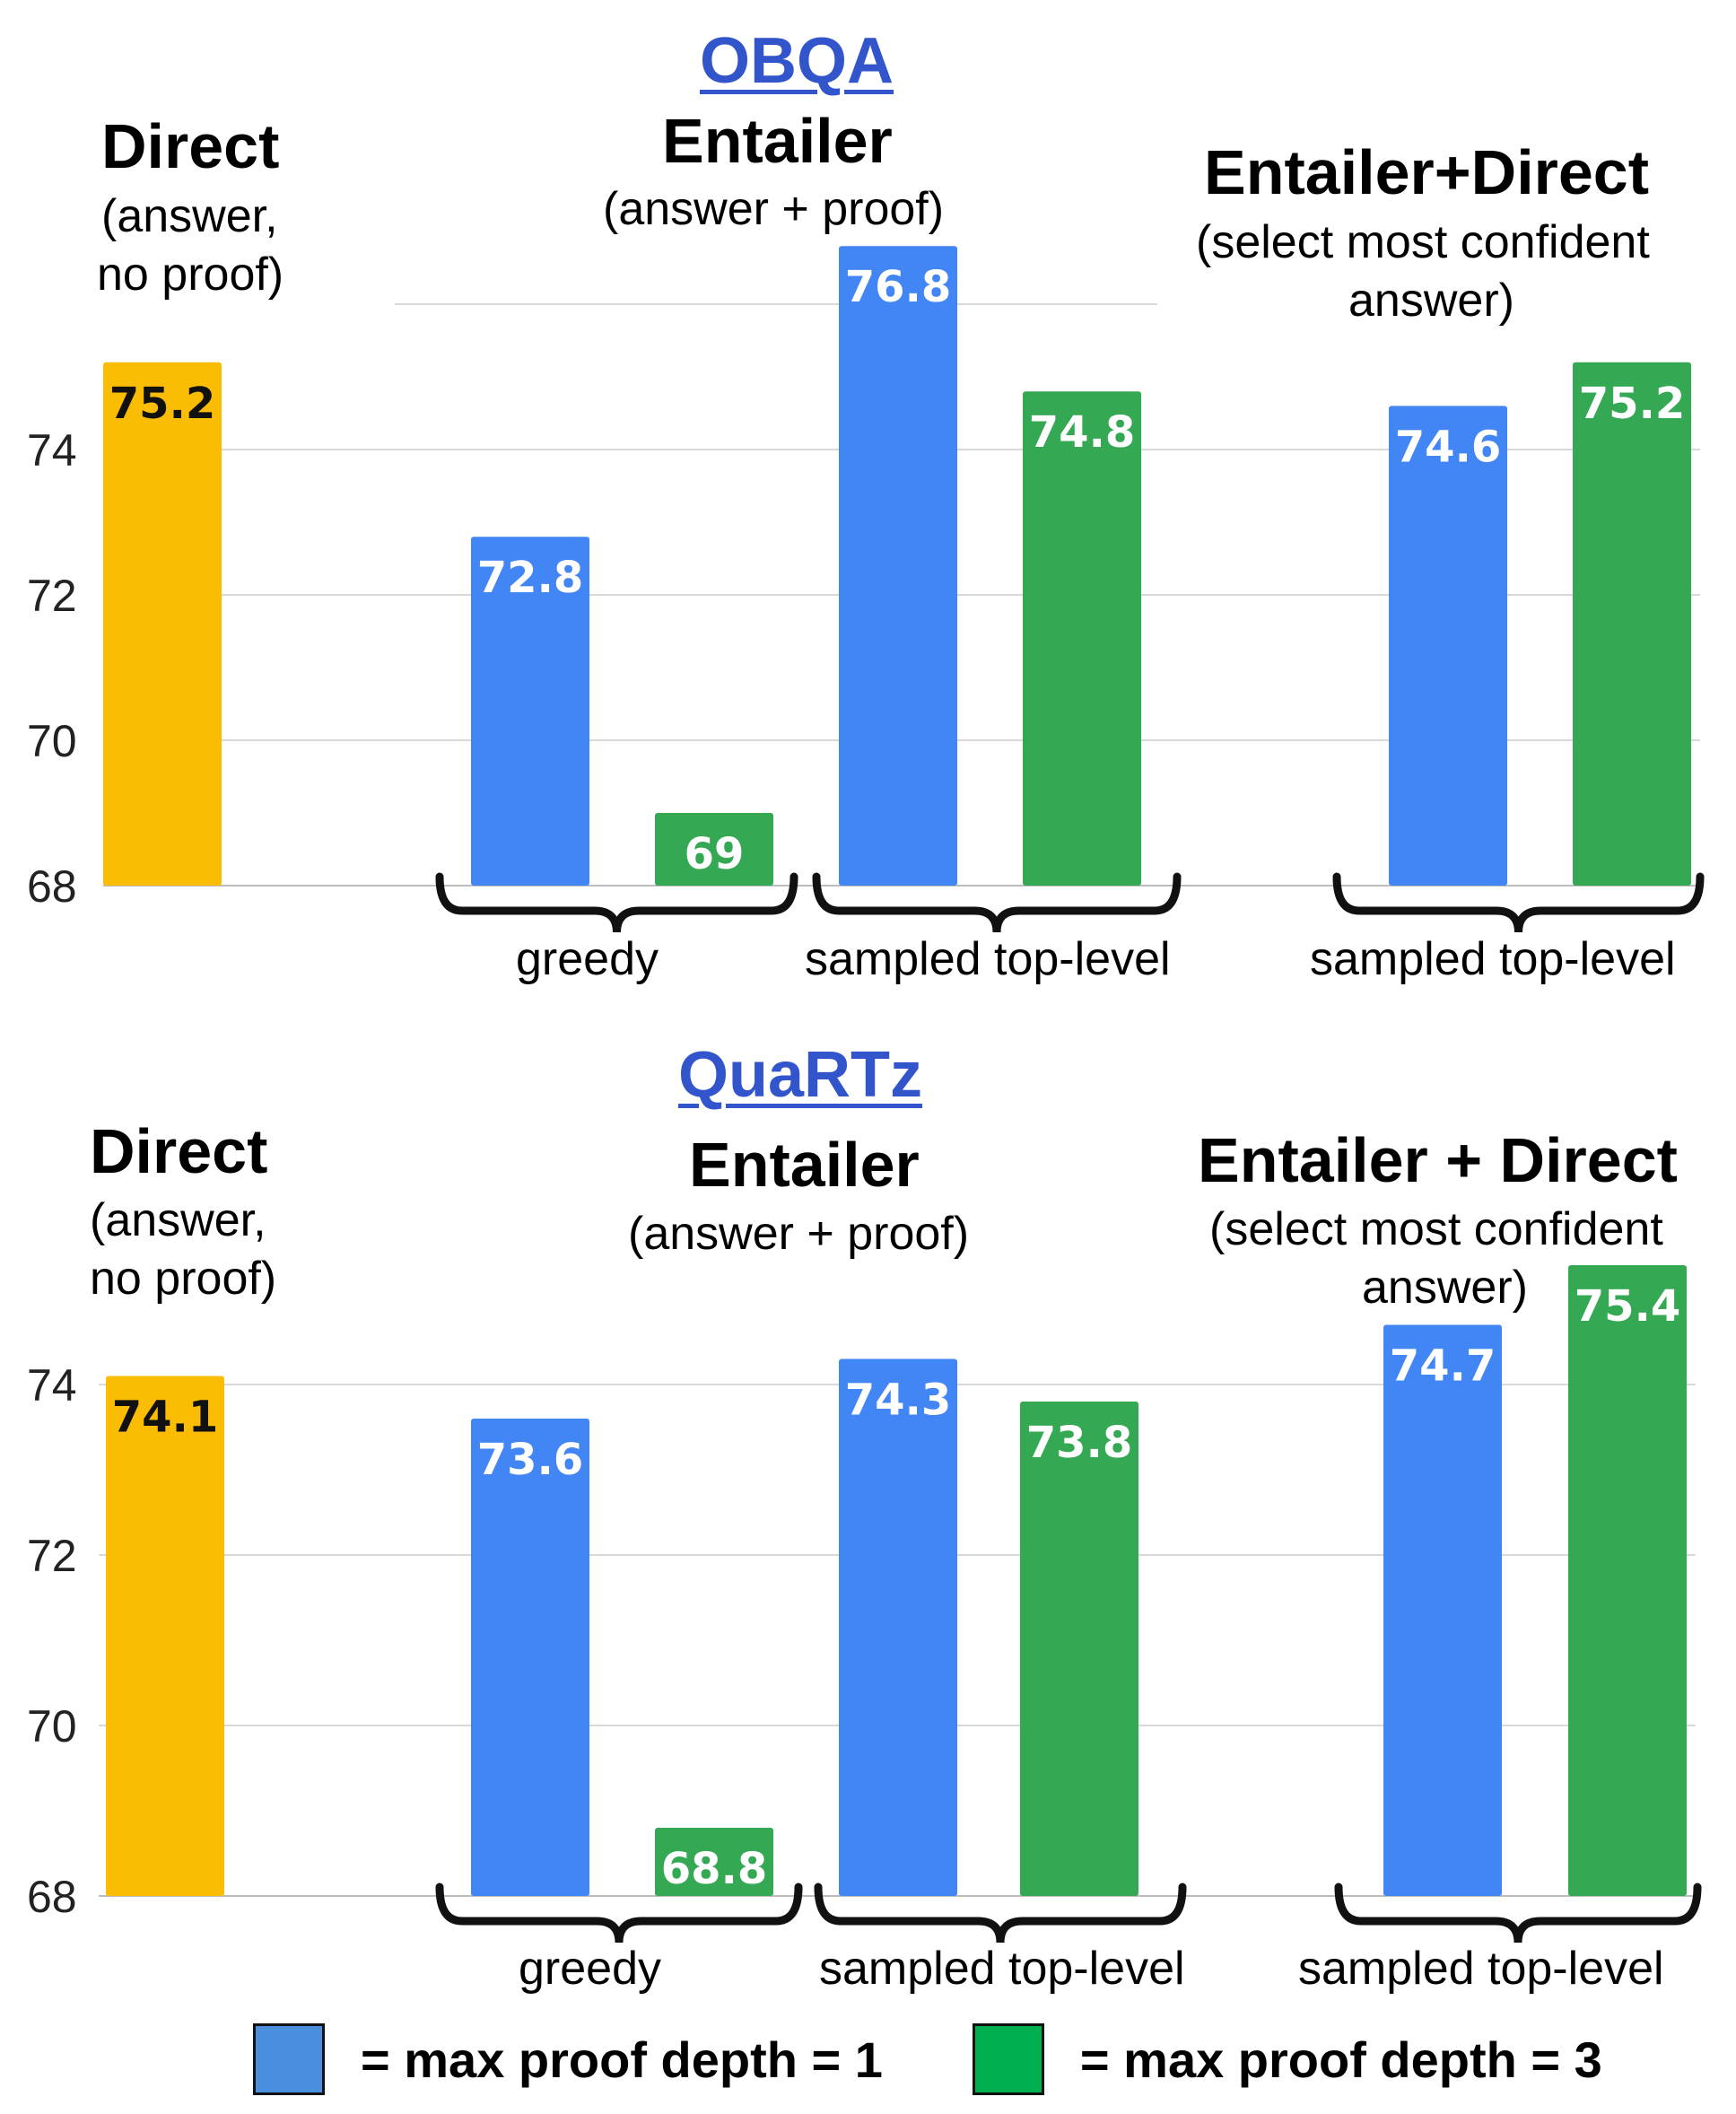 Image resolution: width=1736 pixels, height=2114 pixels. Describe the element at coordinates (52, 1386) in the screenshot. I see `quartz-y-tick-label: 74` at that location.